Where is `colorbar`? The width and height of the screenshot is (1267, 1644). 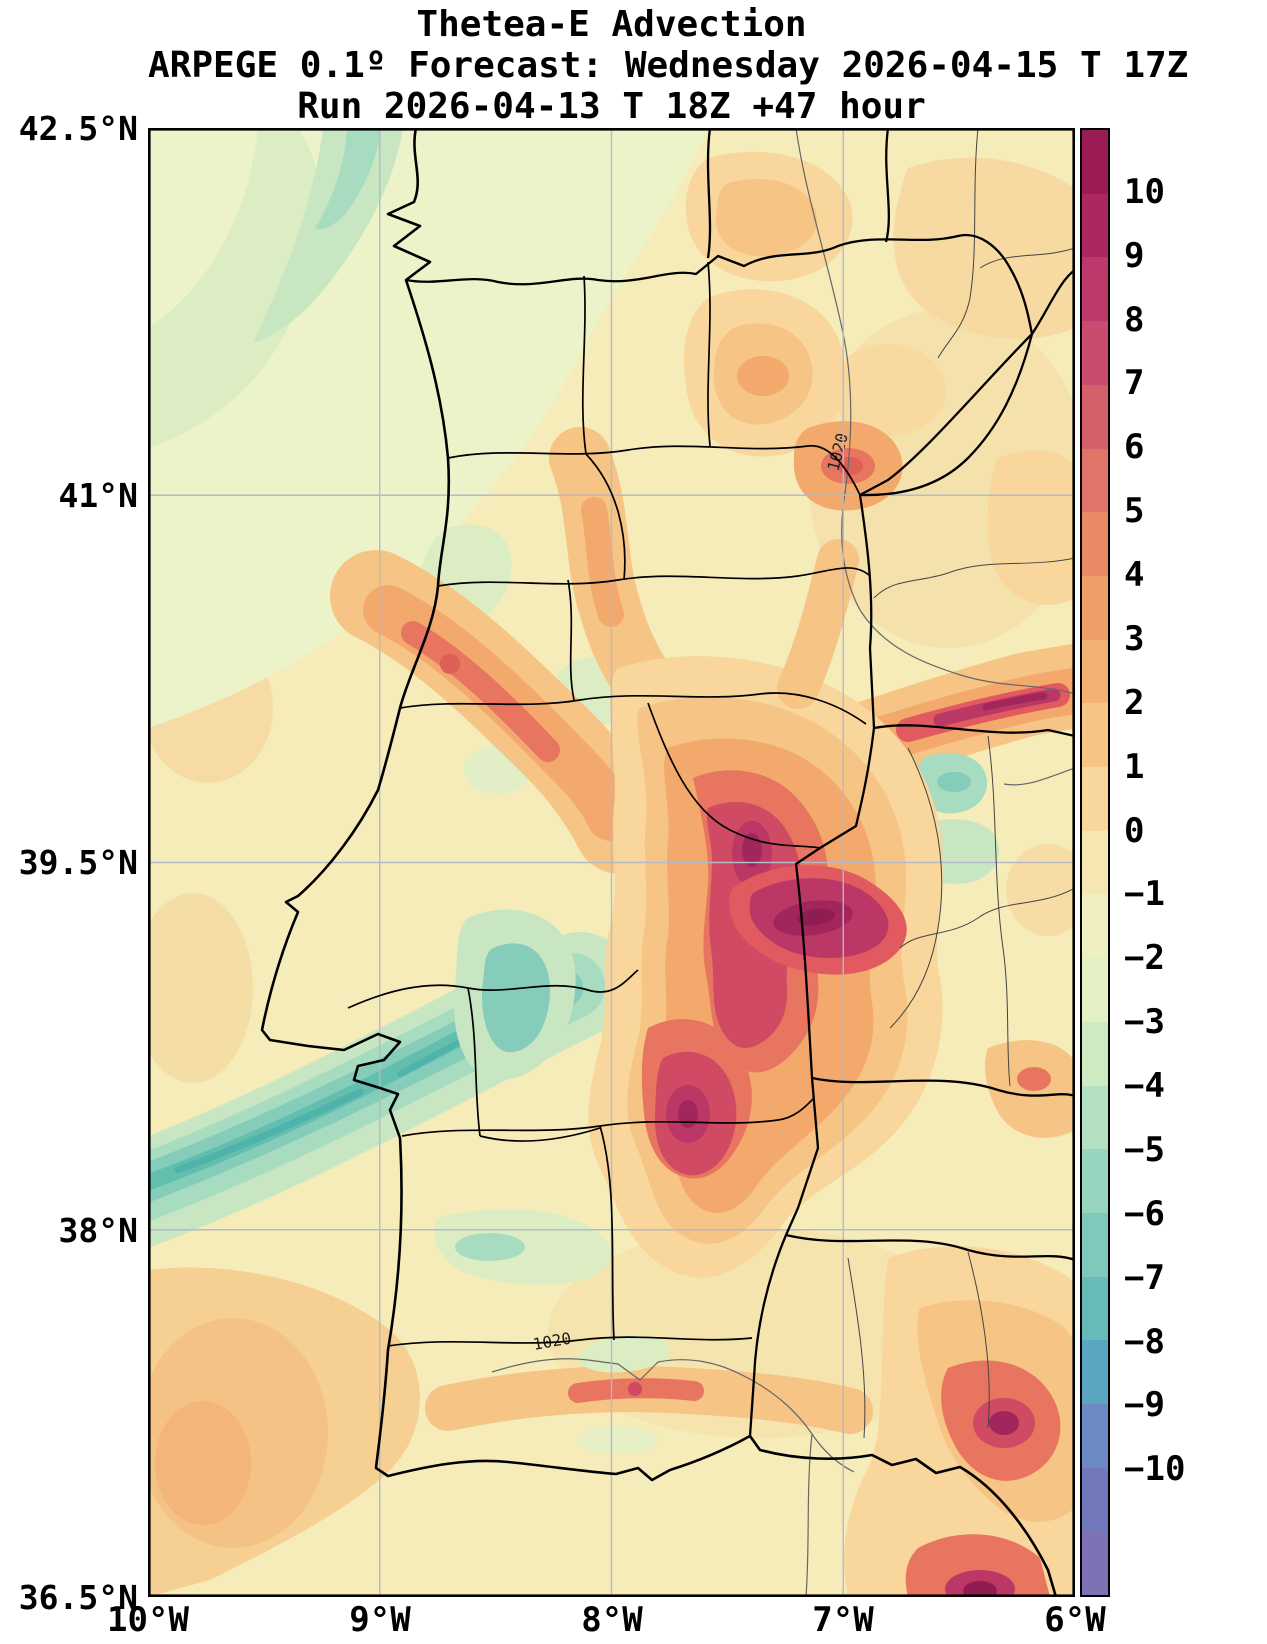 colorbar is located at coordinates (1095, 862).